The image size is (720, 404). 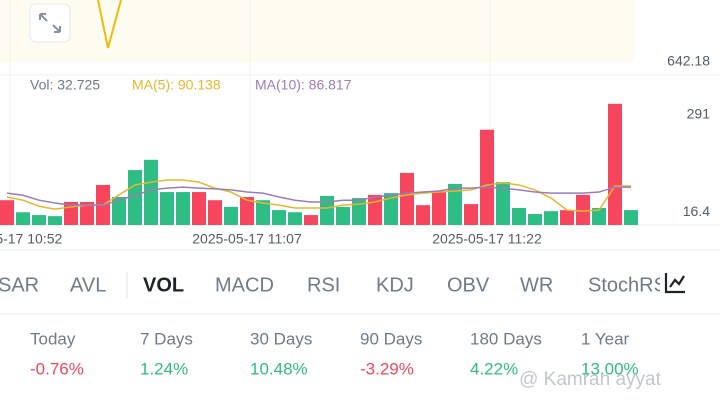 What do you see at coordinates (487, 239) in the screenshot?
I see `x-tick-label: 2025-05-17 11:22` at bounding box center [487, 239].